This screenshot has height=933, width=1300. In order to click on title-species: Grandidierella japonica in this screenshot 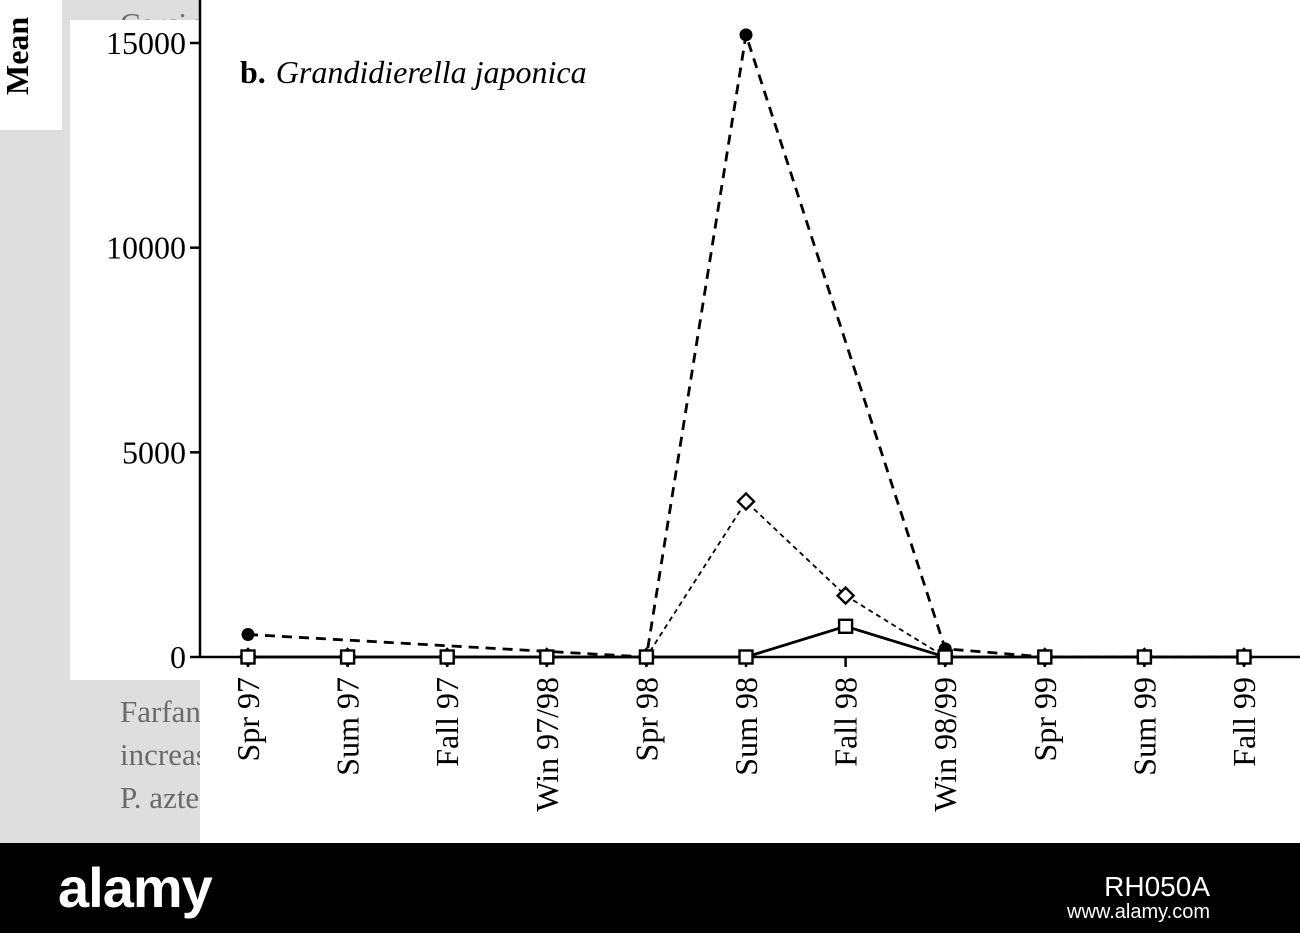, I will do `click(431, 72)`.